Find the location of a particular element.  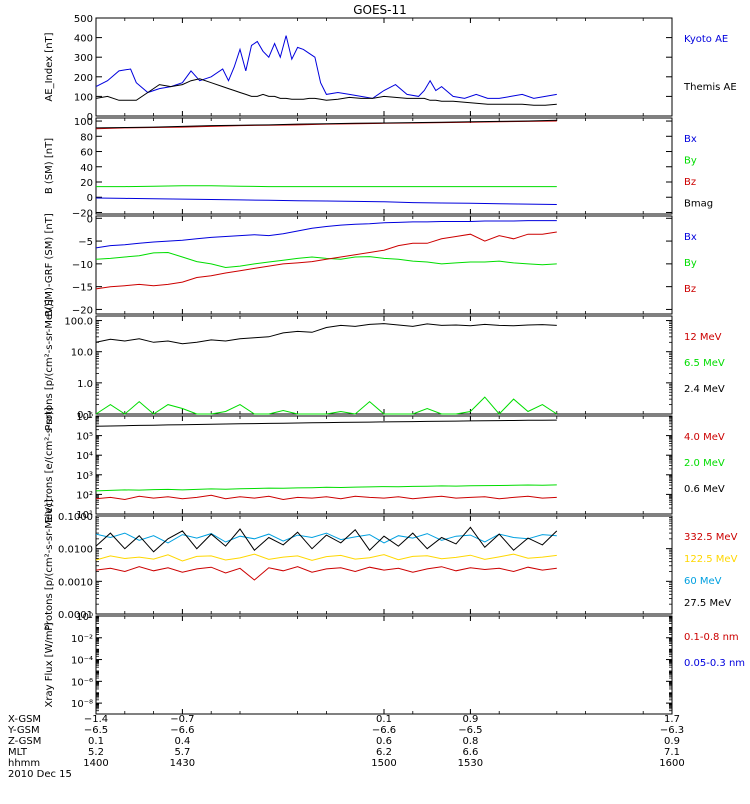

x-tick-value: −0.7 is located at coordinates (182, 719).